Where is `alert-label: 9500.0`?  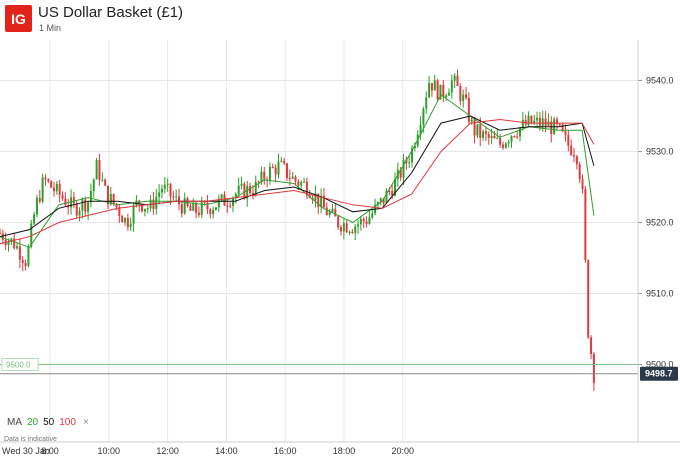 alert-label: 9500.0 is located at coordinates (18, 365).